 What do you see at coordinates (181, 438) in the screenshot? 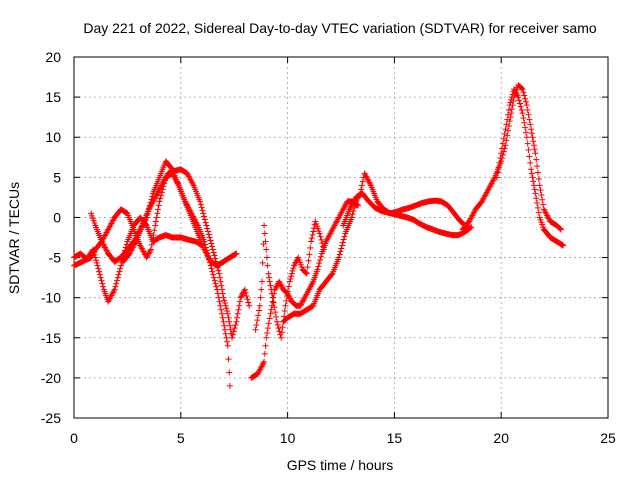
I see `x-tick-label: 5` at bounding box center [181, 438].